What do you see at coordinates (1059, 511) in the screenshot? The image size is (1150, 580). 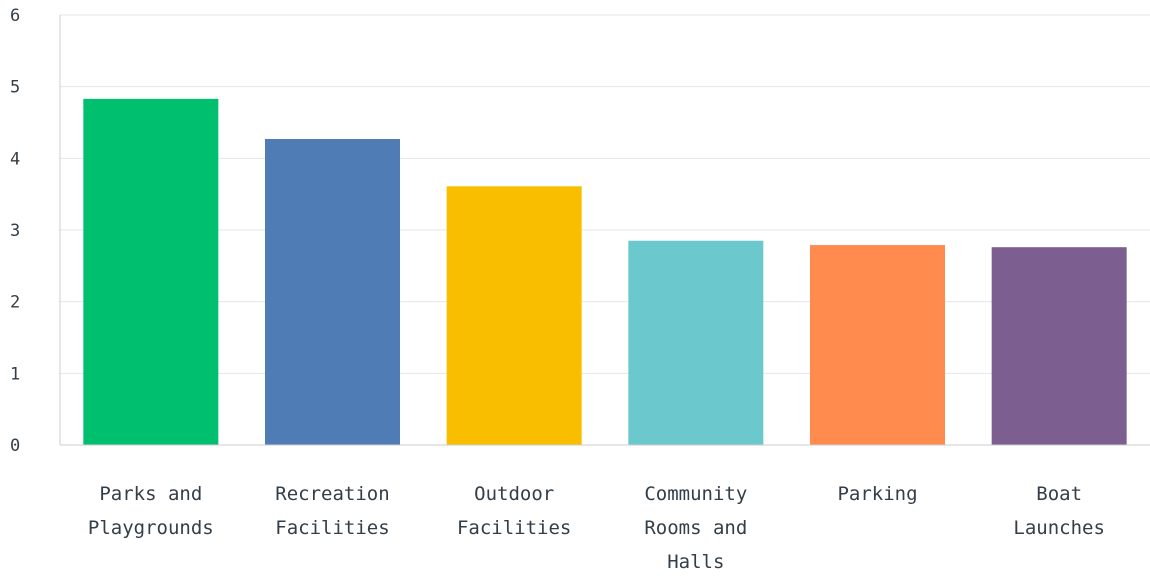 I see `x-tick-label: Boat Launches` at bounding box center [1059, 511].